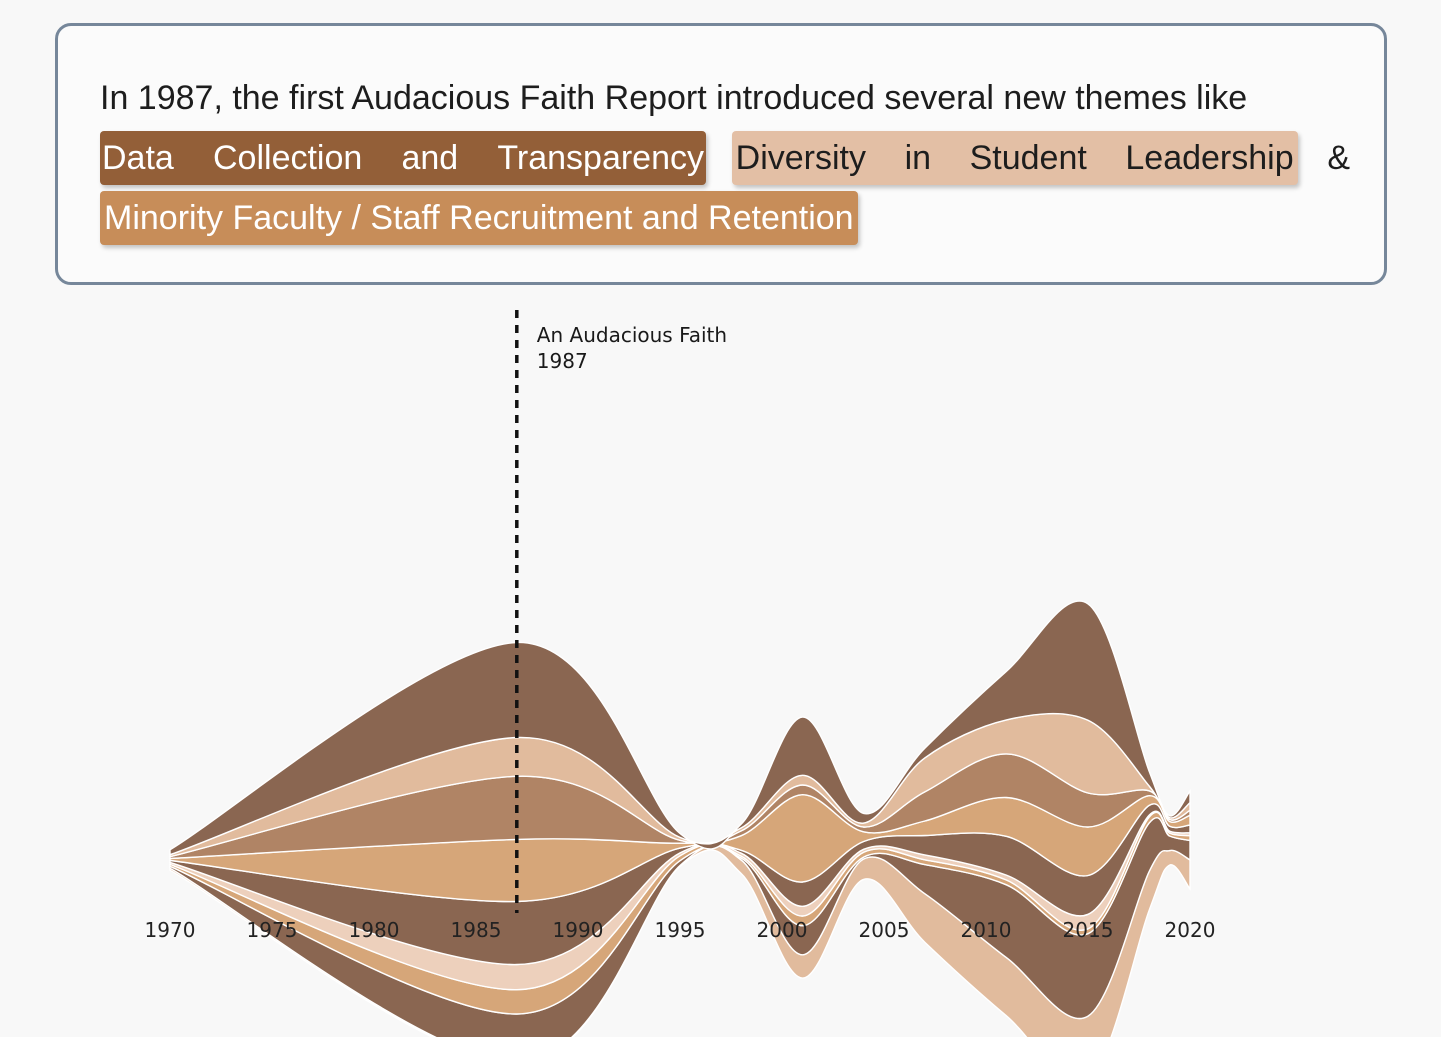 The width and height of the screenshot is (1441, 1037). I want to click on theme-chip-word: and, so click(430, 157).